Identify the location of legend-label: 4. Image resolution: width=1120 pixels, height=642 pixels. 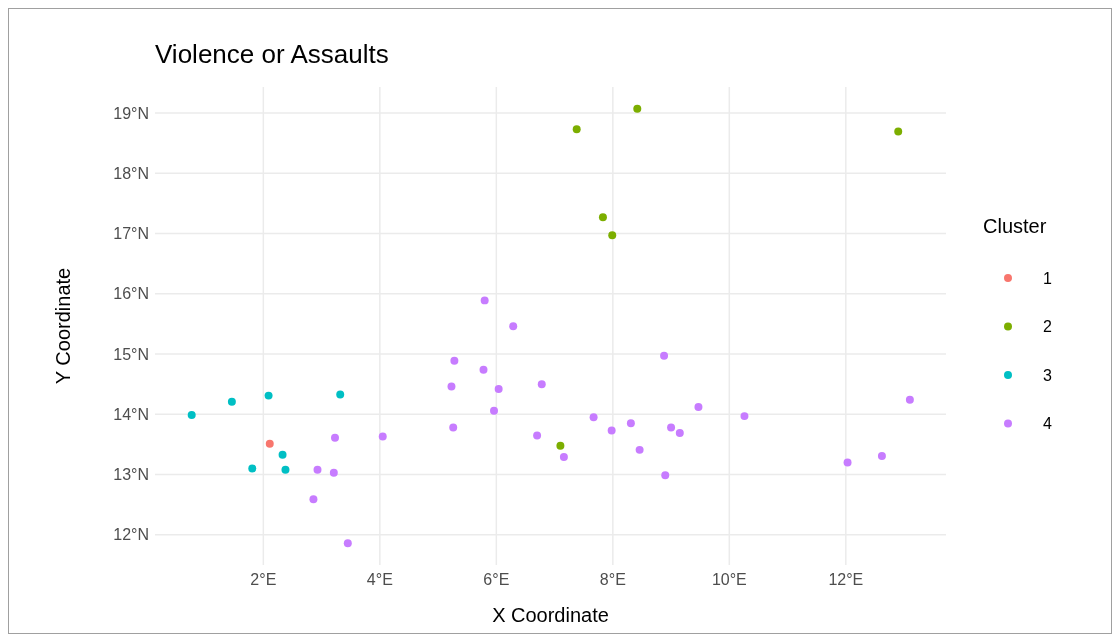
(1047, 424).